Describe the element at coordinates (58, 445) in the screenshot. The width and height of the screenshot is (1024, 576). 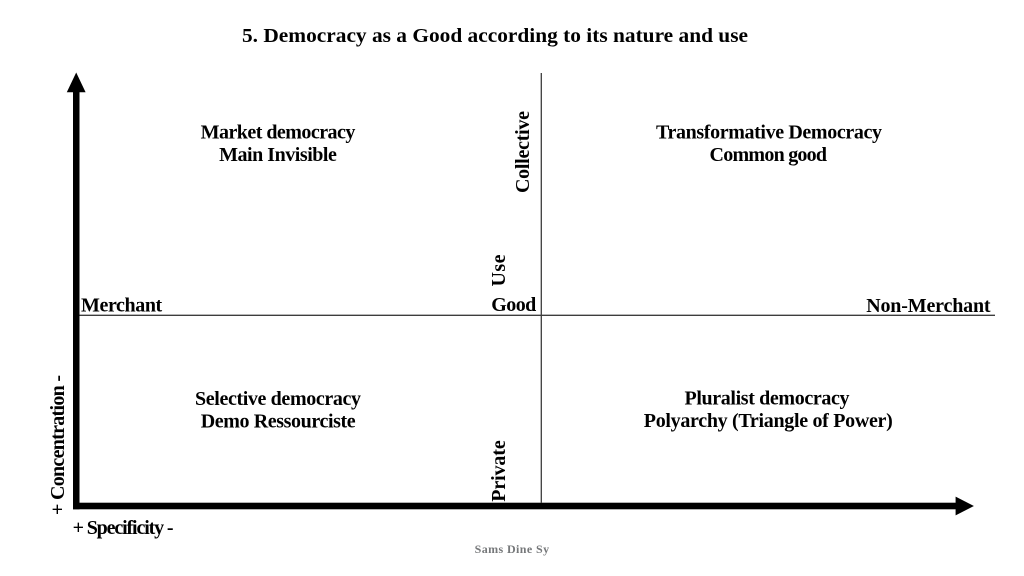
I see `svg-text: + Concentration -` at that location.